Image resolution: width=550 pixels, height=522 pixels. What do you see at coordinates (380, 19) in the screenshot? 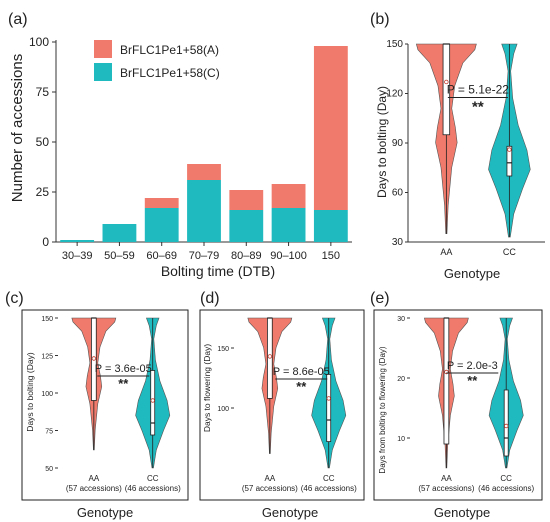
I see `panel-label-b: (b)` at bounding box center [380, 19].